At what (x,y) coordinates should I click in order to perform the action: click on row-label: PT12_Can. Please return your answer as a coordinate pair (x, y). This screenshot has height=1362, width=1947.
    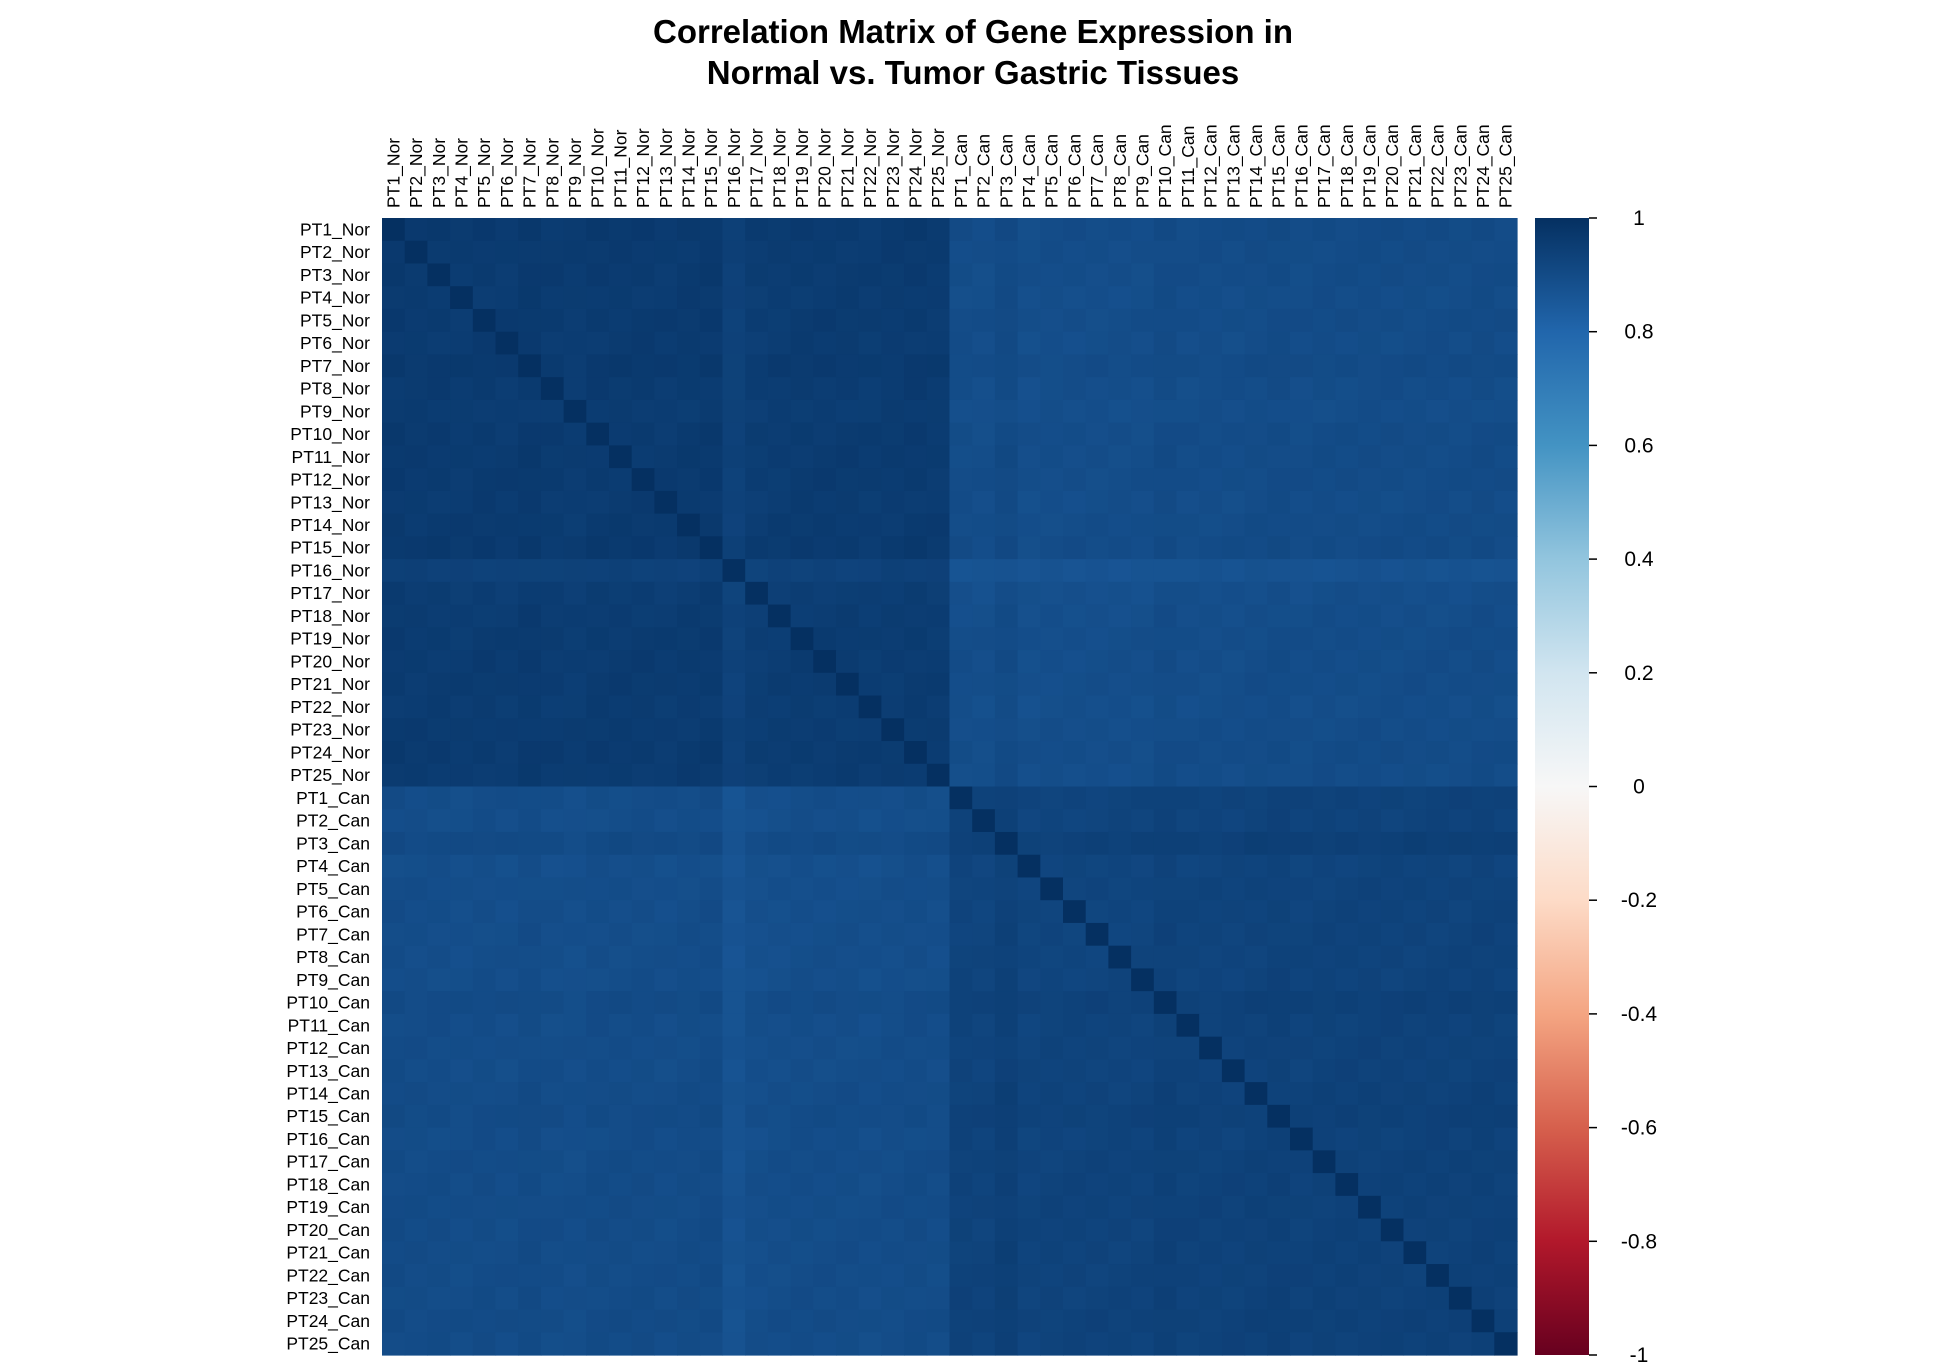
    Looking at the image, I should click on (328, 1048).